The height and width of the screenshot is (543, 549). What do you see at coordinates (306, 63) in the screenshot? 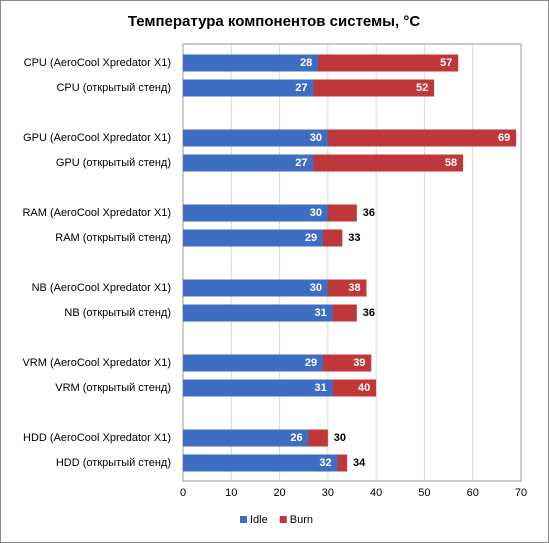
I see `value-label: 28` at bounding box center [306, 63].